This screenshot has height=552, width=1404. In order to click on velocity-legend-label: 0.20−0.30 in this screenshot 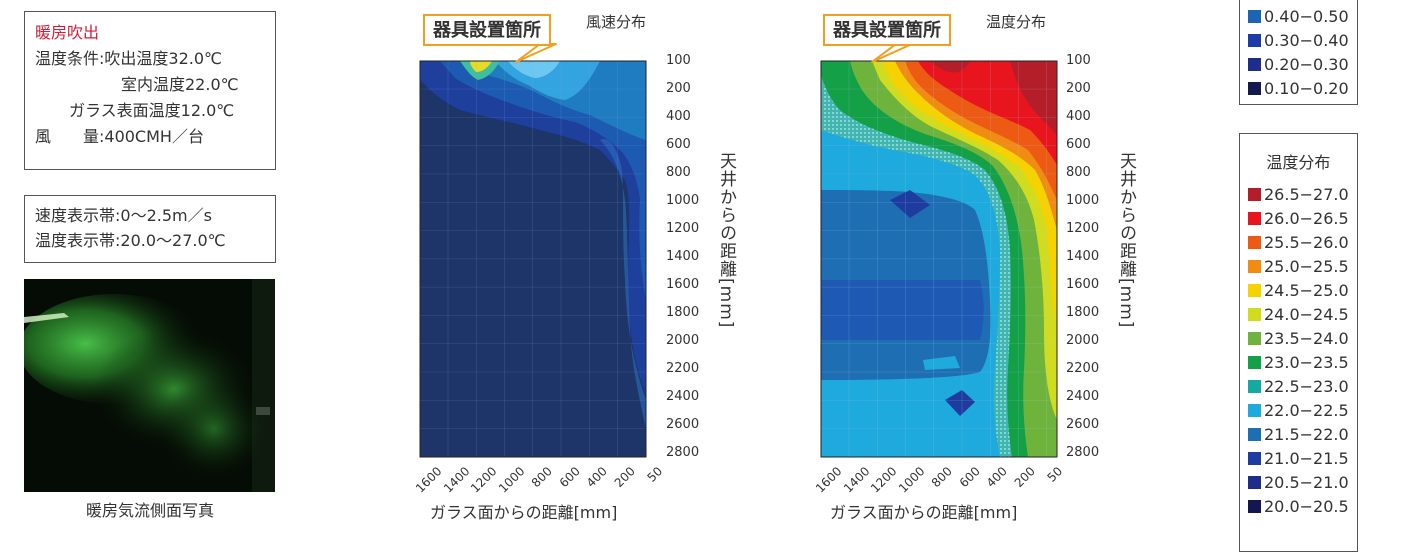, I will do `click(1306, 64)`.